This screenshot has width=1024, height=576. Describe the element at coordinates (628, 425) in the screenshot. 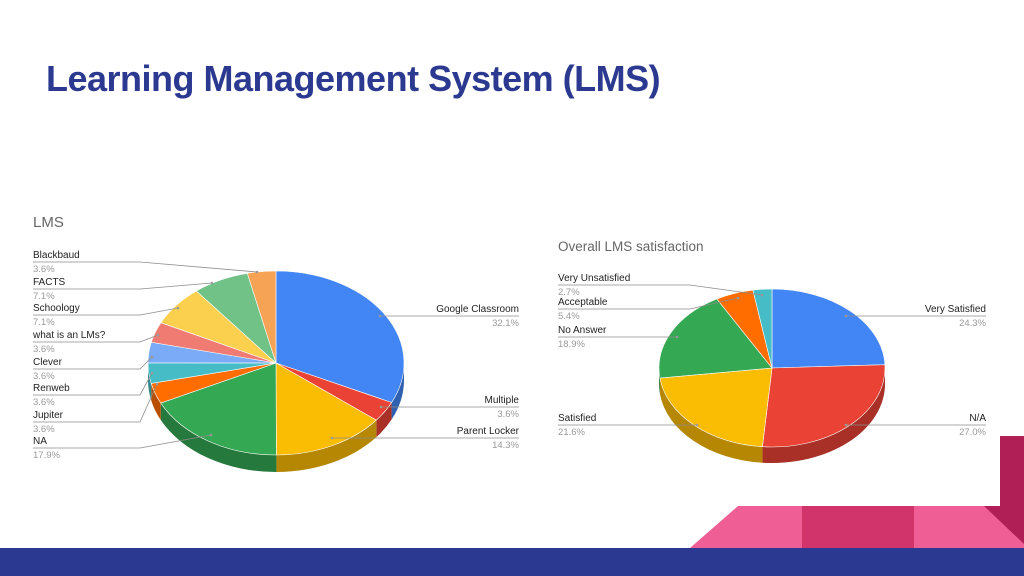

I see `label-satisfied: Satisfied 21.6%` at that location.